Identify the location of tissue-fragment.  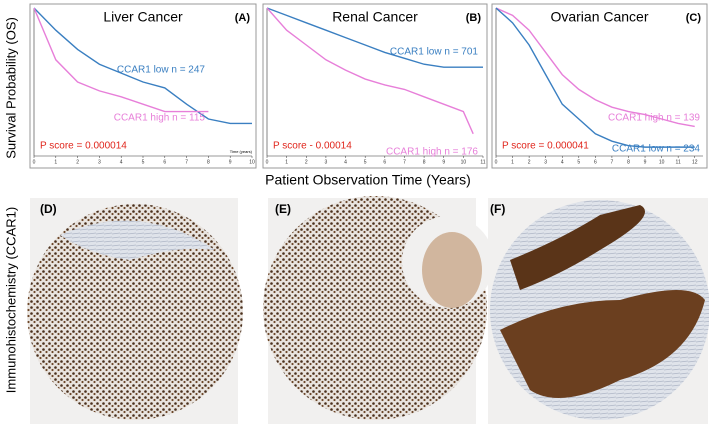
(452, 270).